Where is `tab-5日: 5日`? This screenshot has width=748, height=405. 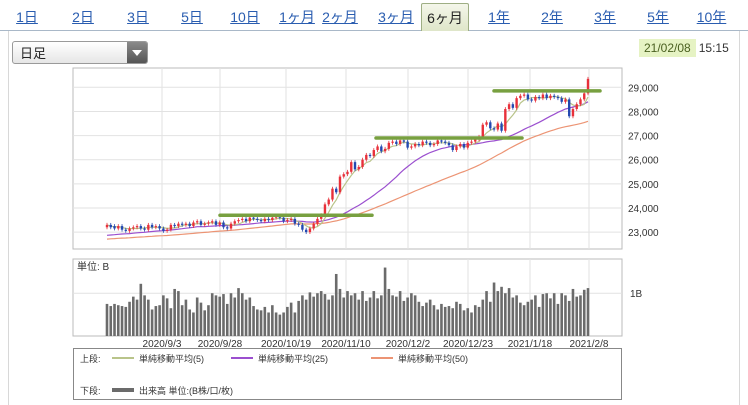
tab-5日: 5日 is located at coordinates (192, 17).